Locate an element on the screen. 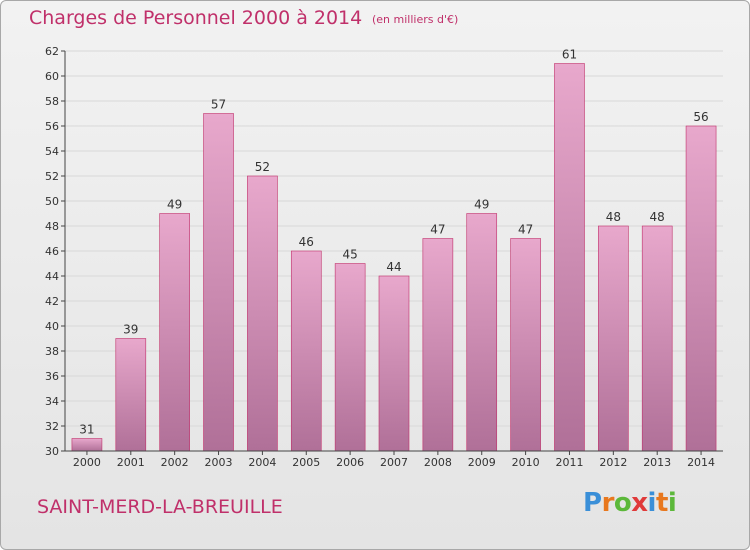 The height and width of the screenshot is (550, 750). bar-2014 is located at coordinates (701, 288).